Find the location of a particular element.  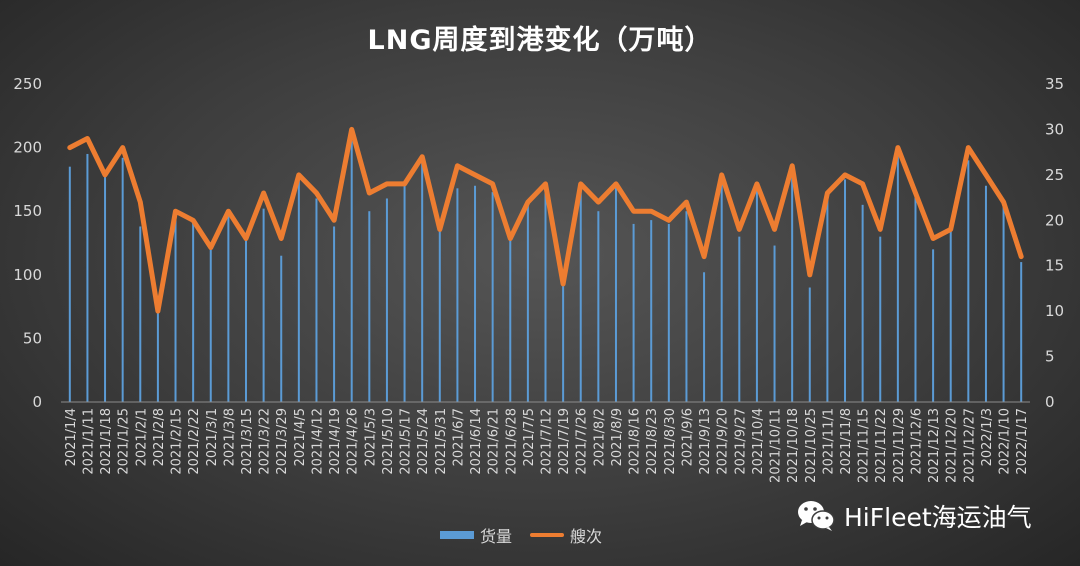

x-tick-label: 2021/7/5 is located at coordinates (529, 437).